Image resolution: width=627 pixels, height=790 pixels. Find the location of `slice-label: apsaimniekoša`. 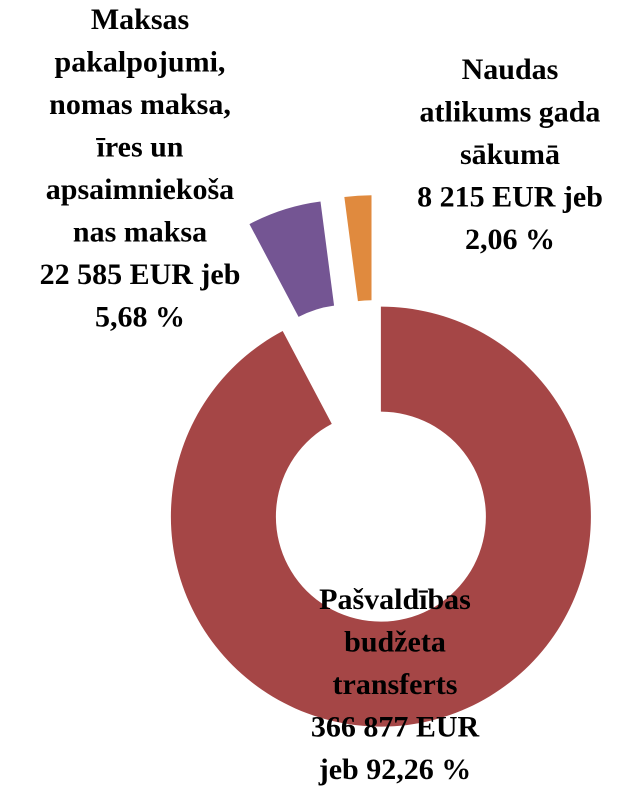

slice-label: apsaimniekoša is located at coordinates (140, 189).